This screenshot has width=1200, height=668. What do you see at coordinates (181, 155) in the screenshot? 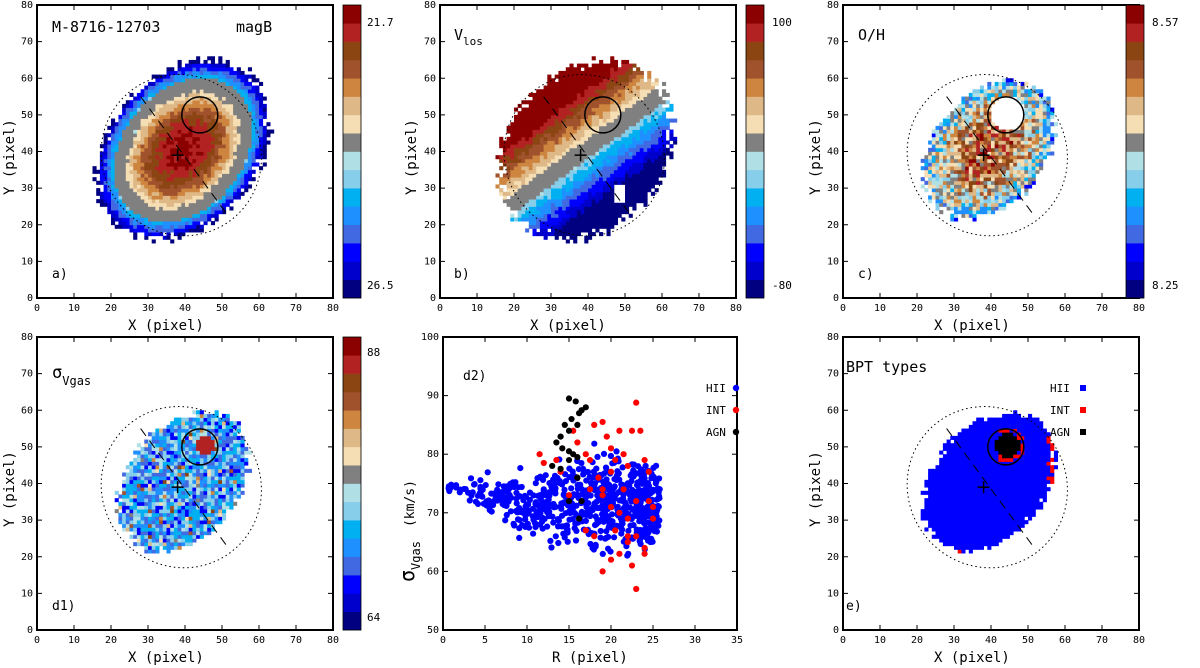
I see `ellipse-aperture` at bounding box center [181, 155].